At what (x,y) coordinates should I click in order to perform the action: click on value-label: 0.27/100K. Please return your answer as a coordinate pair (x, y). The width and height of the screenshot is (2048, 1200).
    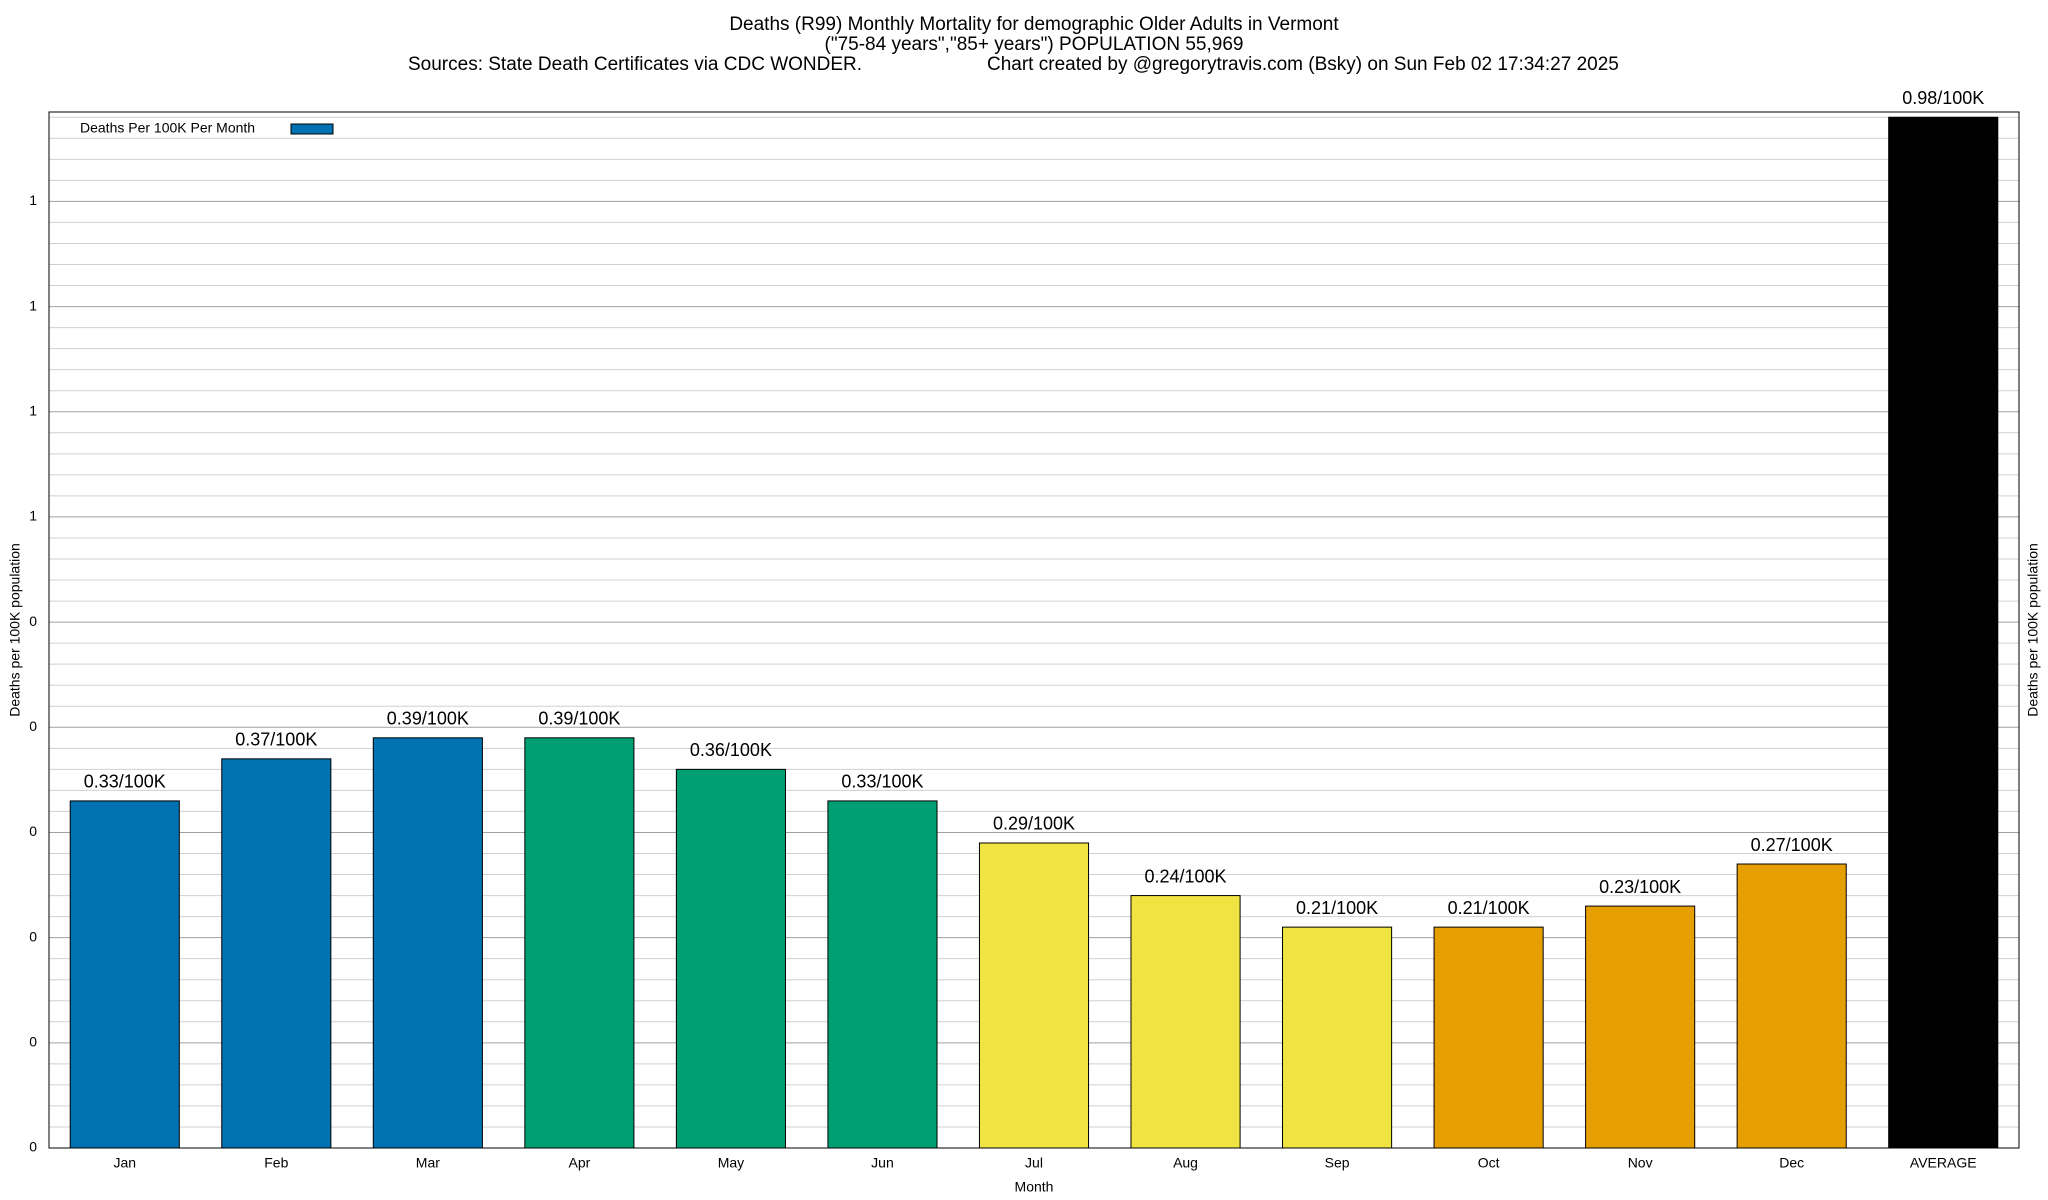
    Looking at the image, I should click on (1792, 845).